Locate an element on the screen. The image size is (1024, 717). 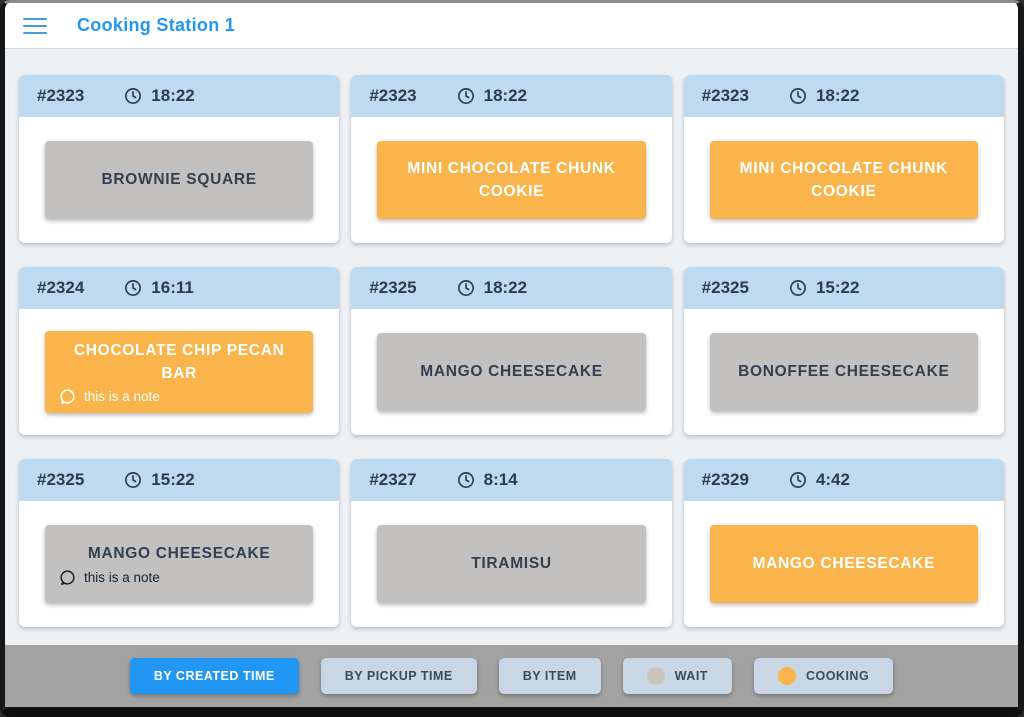
order-card-body: CHOCOLATE CHIP PECAN BAR this is a note is located at coordinates (179, 372).